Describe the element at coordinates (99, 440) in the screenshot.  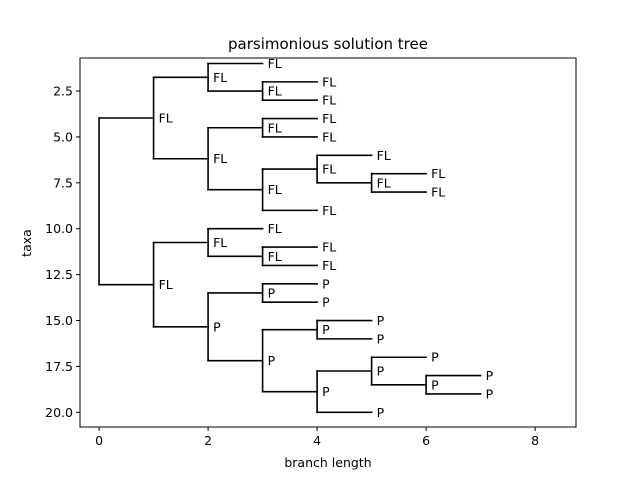
I see `x-tick-label: 0` at that location.